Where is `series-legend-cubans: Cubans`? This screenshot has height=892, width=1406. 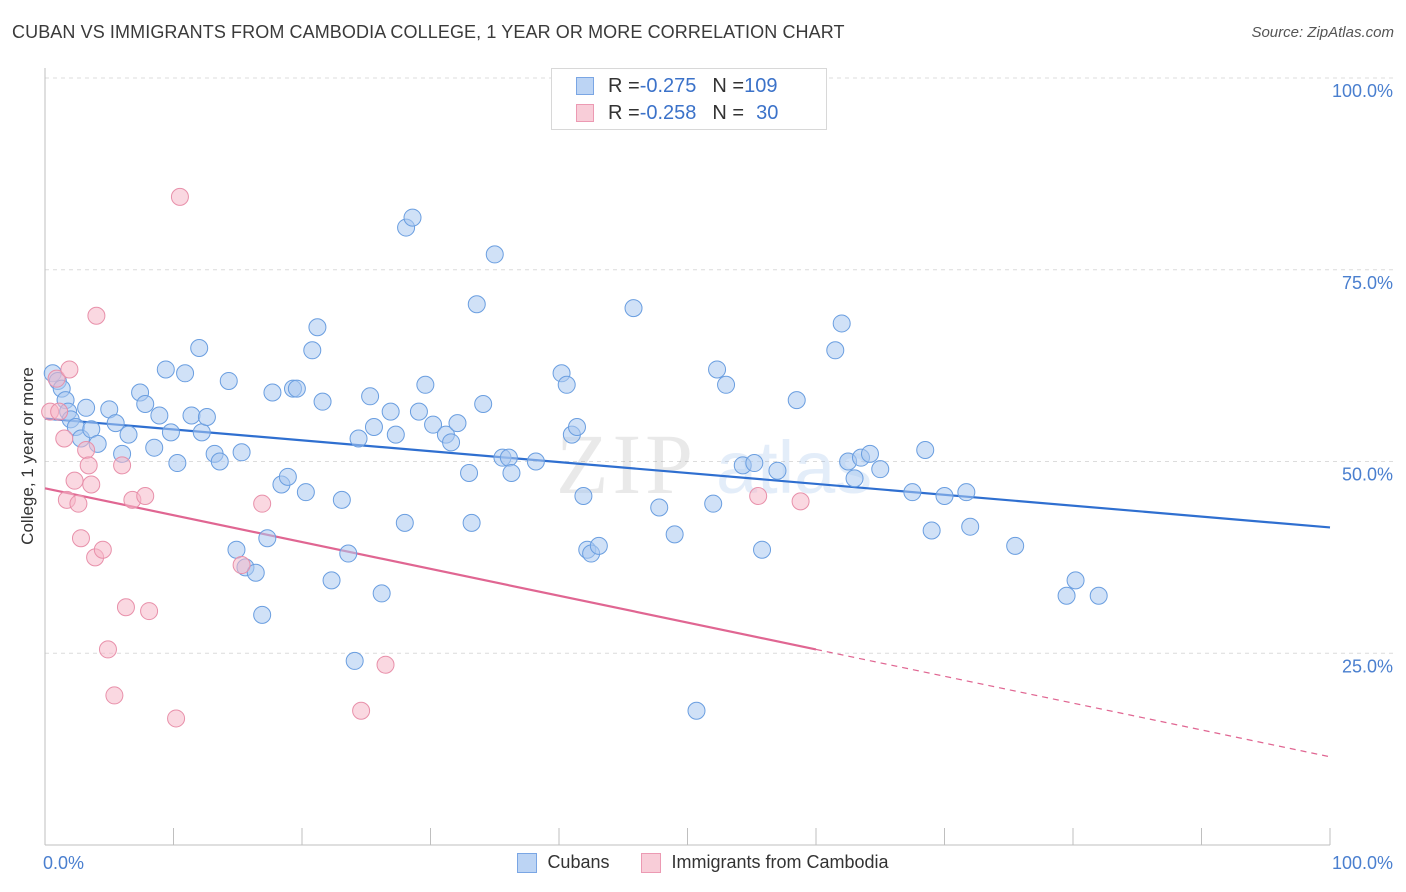 series-legend-cubans: Cubans is located at coordinates (563, 862).